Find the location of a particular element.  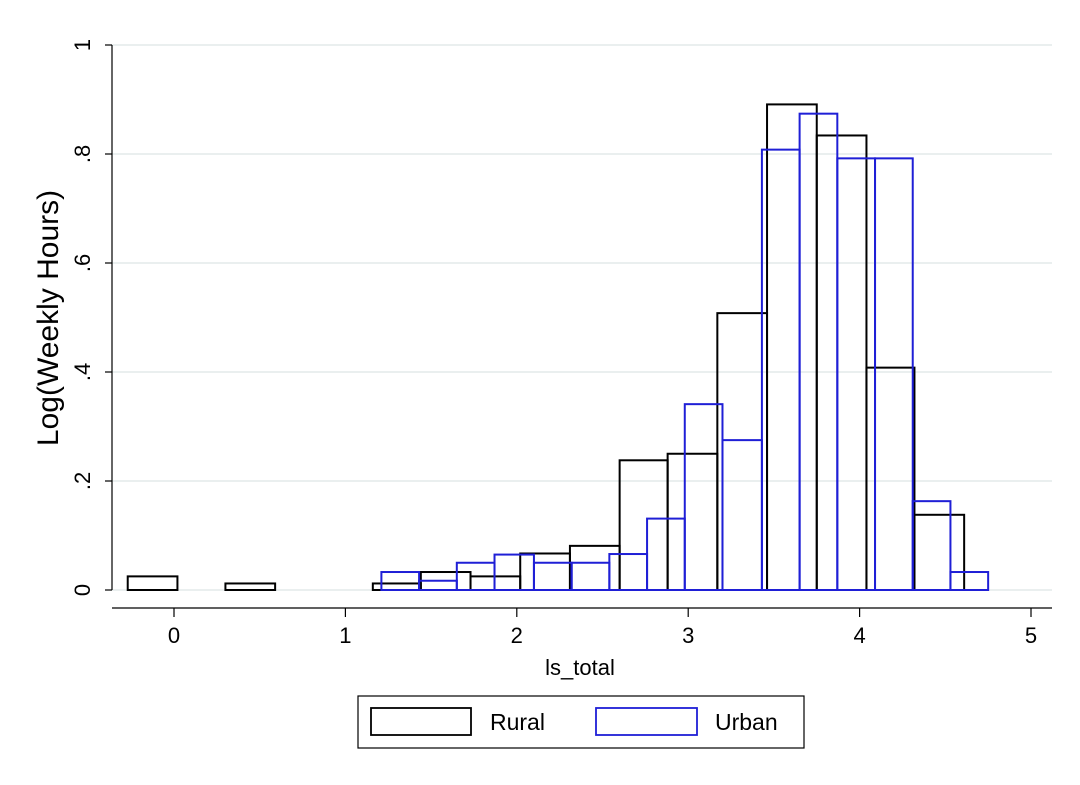

x-tick-label-2: 2 is located at coordinates (517, 635).